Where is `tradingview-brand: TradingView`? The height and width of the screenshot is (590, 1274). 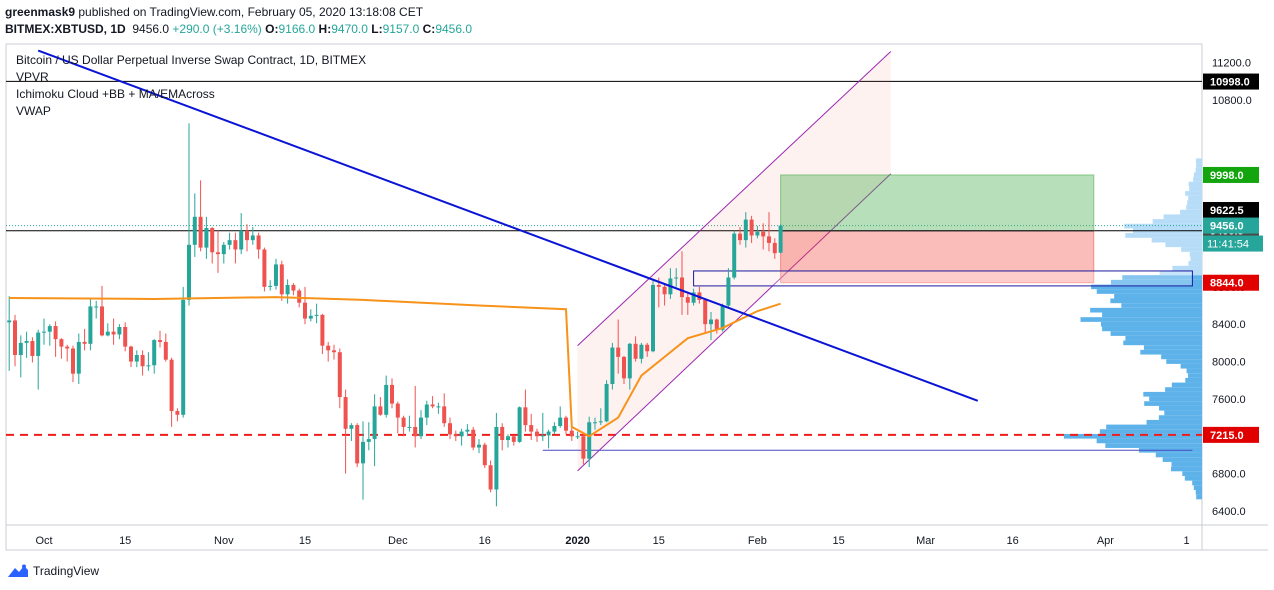 tradingview-brand: TradingView is located at coordinates (53, 571).